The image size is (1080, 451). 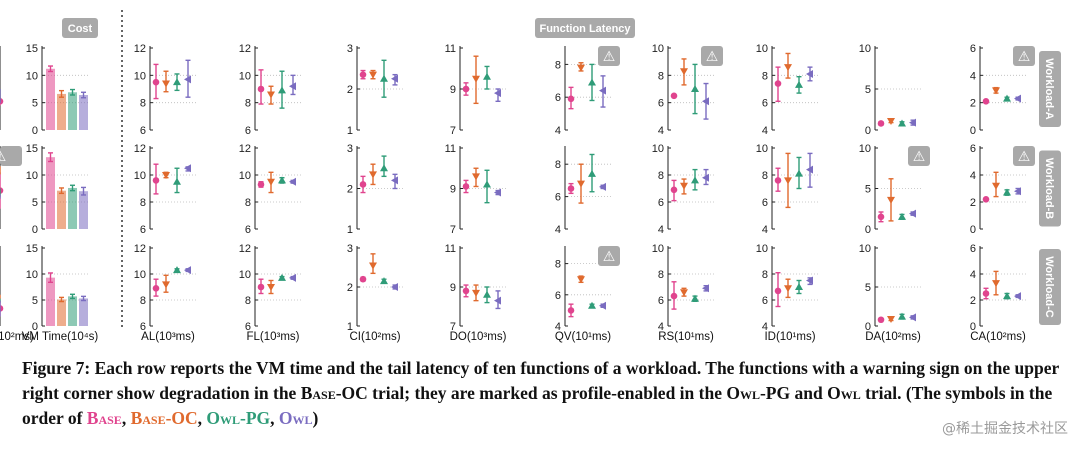 I want to click on x-axis-label: QV(10¹ms), so click(x=583, y=337).